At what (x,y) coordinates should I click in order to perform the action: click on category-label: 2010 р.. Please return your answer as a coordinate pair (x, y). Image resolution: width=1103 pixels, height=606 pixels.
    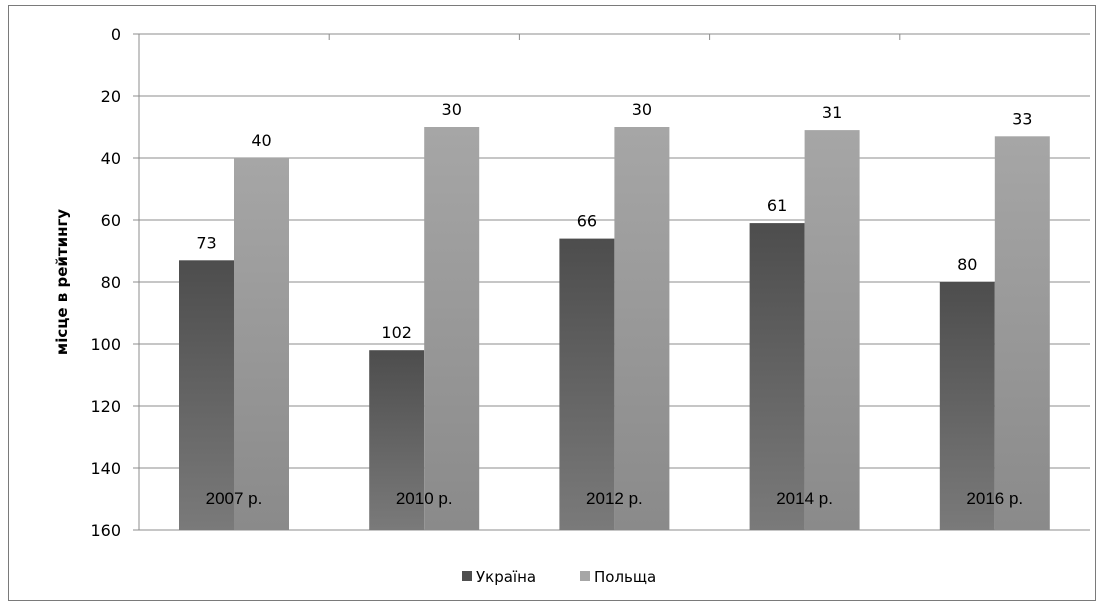
    Looking at the image, I should click on (424, 498).